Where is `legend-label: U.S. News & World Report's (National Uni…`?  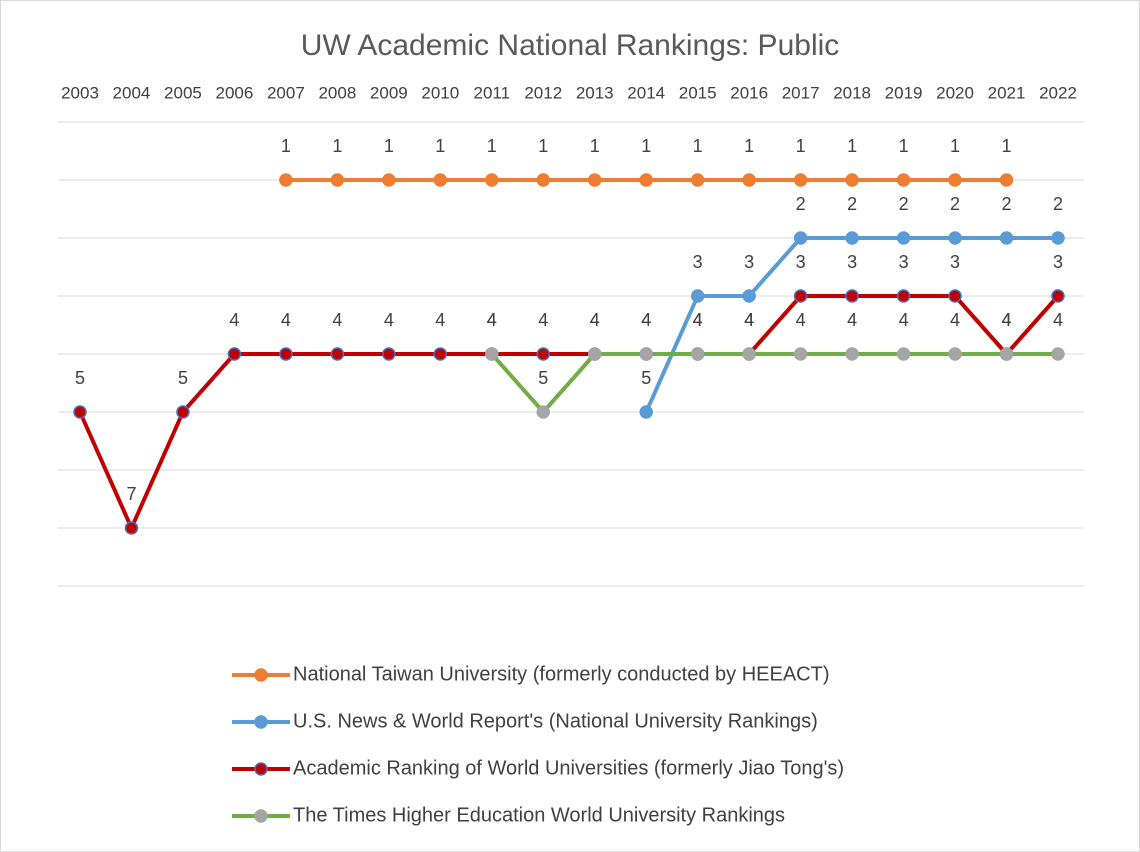
legend-label: U.S. News & World Report's (National Uni… is located at coordinates (555, 721).